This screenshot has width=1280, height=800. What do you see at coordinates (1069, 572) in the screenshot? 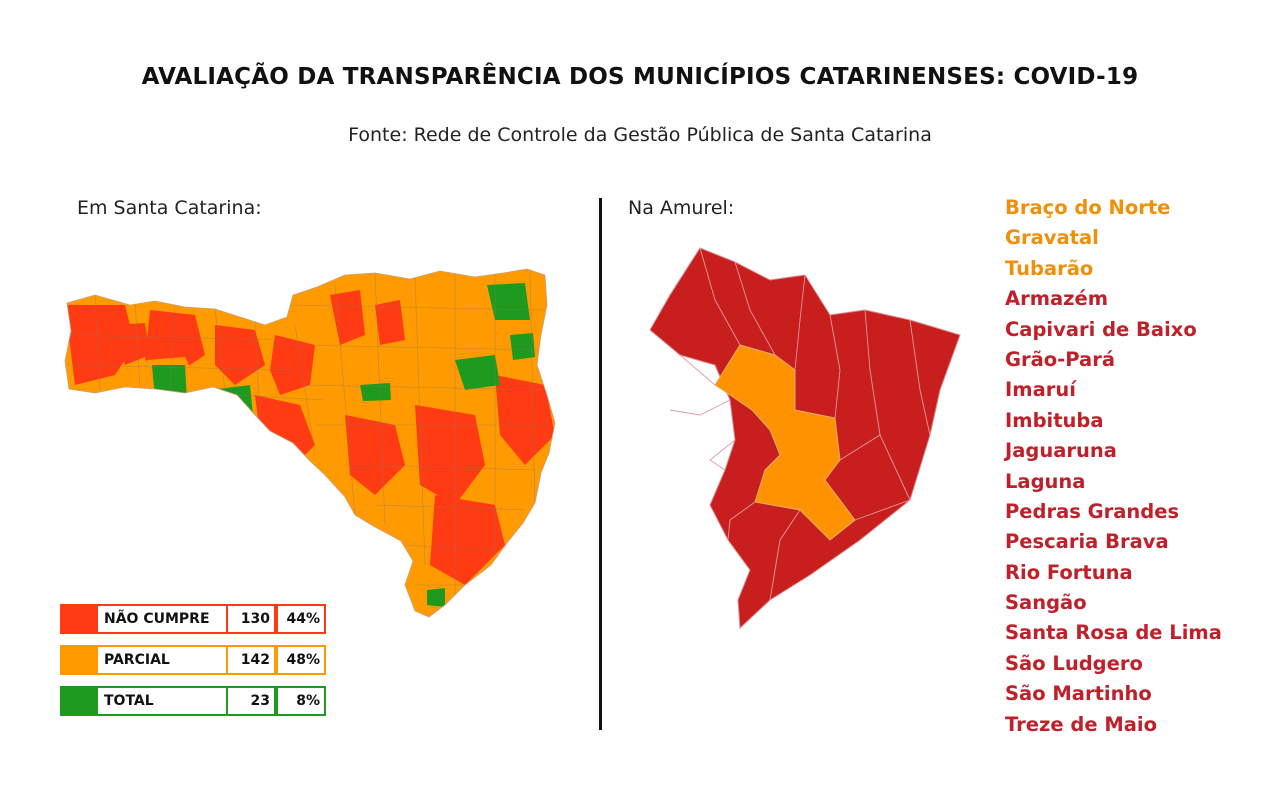
I see `municipality-item: Rio Fortuna` at bounding box center [1069, 572].